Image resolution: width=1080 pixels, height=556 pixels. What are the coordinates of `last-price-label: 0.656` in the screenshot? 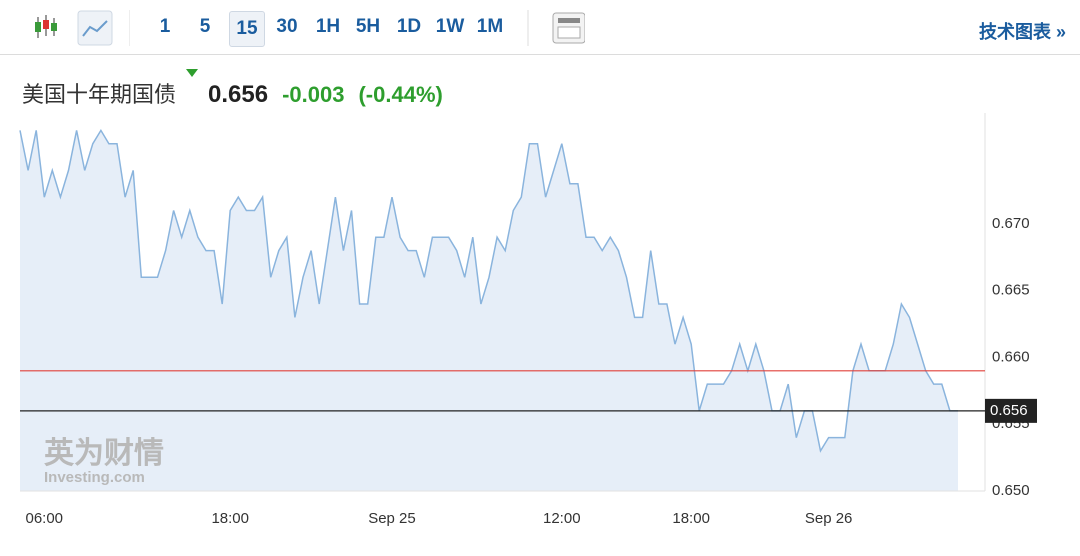 It's located at (1009, 410).